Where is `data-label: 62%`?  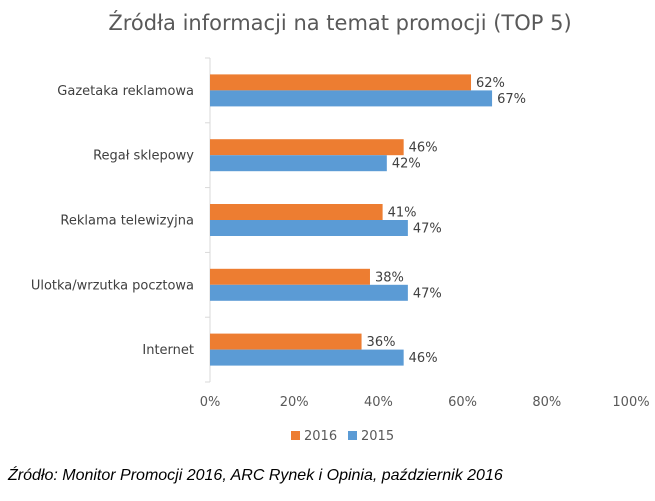 data-label: 62% is located at coordinates (490, 83).